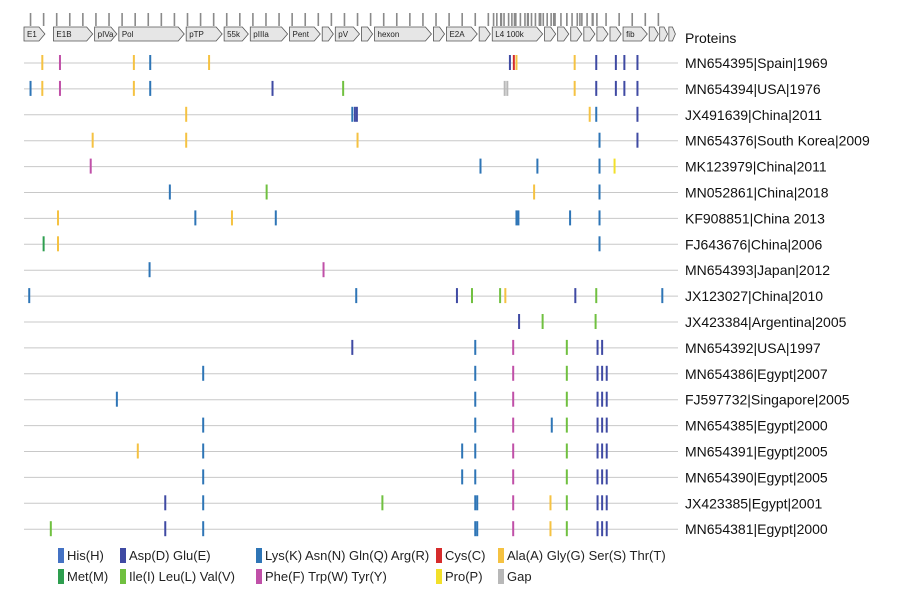  Describe the element at coordinates (756, 374) in the screenshot. I see `sample-label: MN654386|Egypt|2007` at that location.